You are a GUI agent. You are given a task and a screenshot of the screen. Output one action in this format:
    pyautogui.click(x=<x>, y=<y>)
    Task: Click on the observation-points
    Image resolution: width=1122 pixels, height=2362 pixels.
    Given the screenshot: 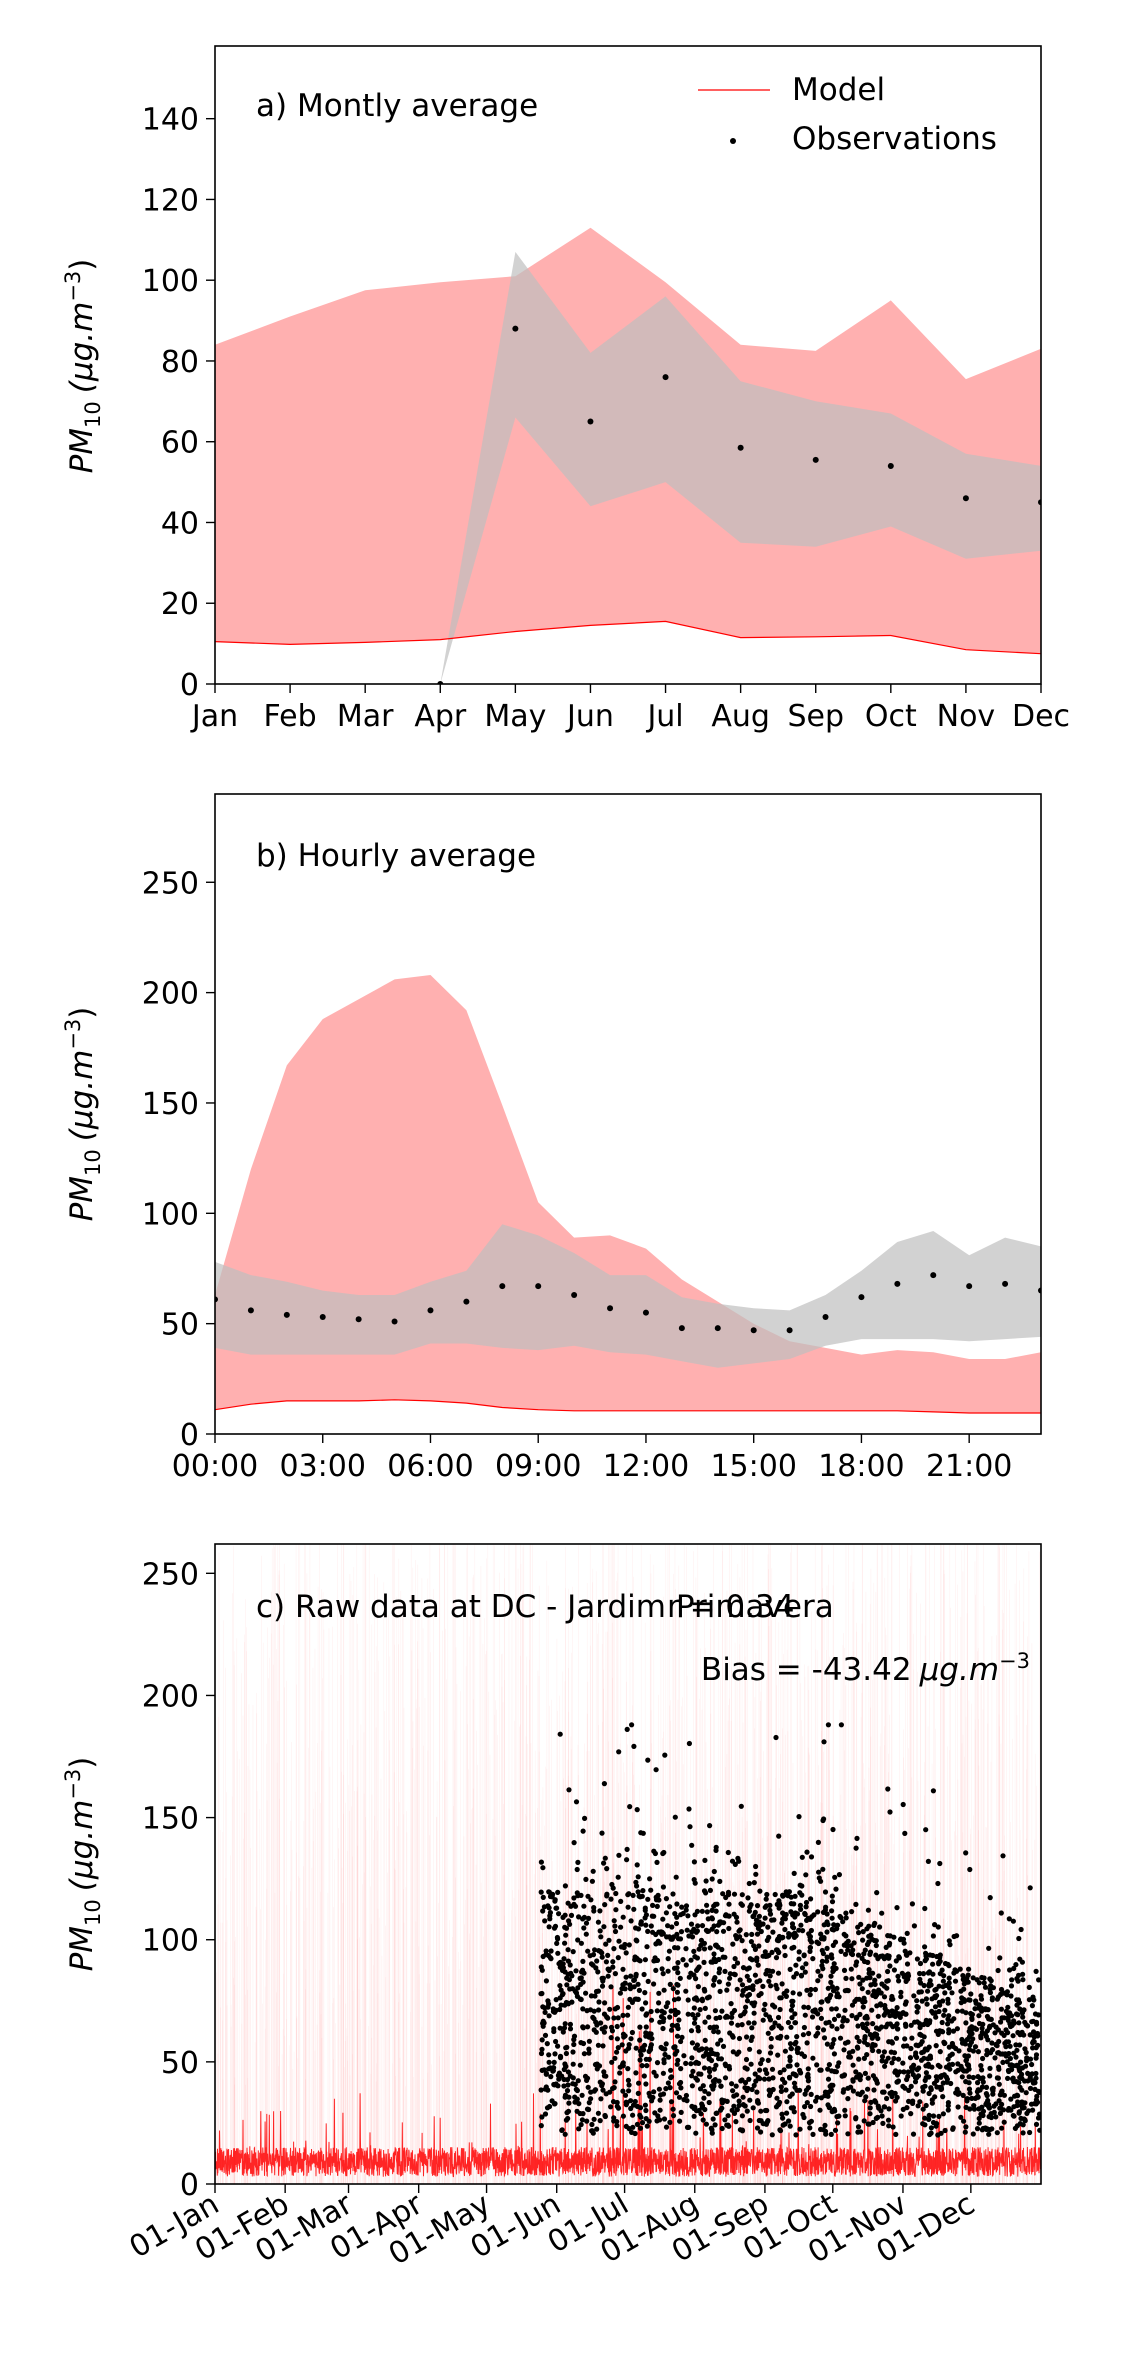 What is the action you would take?
    pyautogui.click(x=628, y=1303)
    